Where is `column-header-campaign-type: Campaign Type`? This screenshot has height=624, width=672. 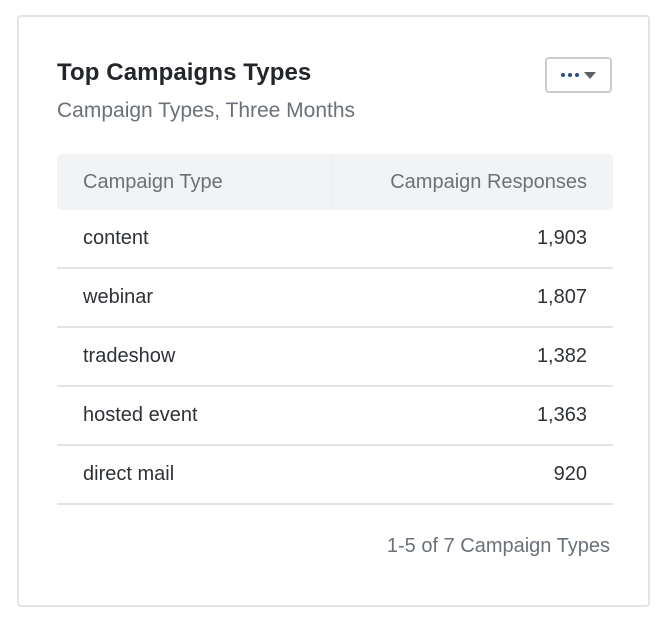
column-header-campaign-type: Campaign Type is located at coordinates (195, 182).